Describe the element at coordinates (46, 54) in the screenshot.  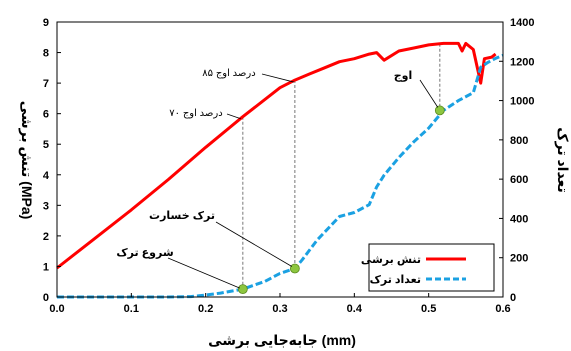
I see `y-left-tick-label: 8` at that location.